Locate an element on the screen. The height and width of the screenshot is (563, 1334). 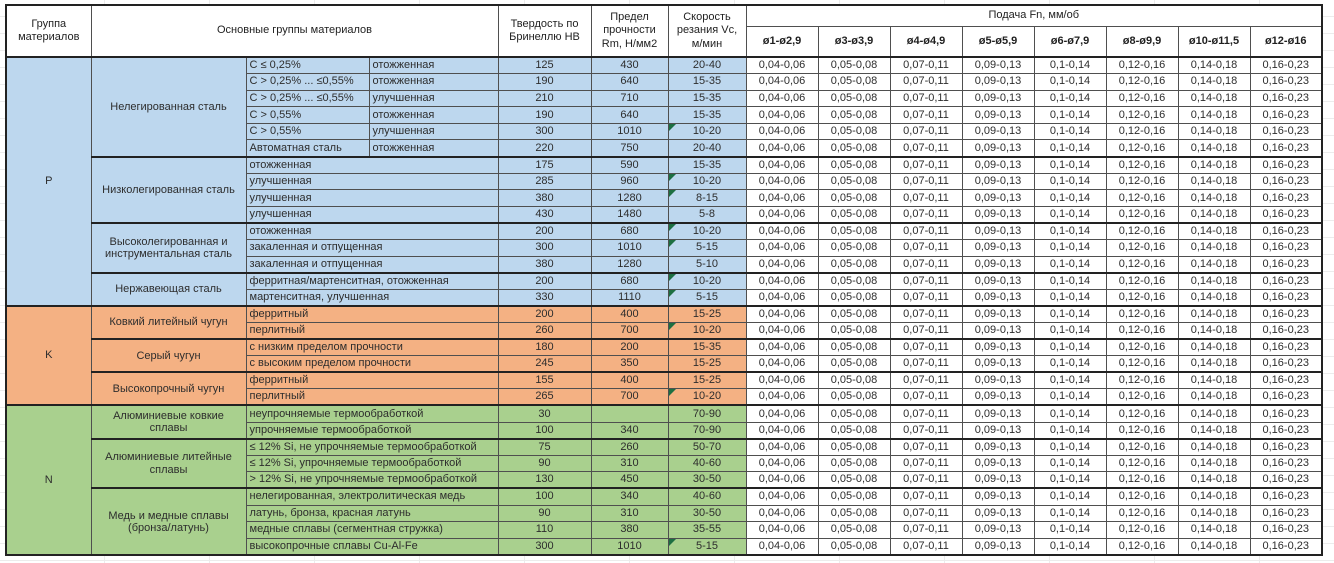
cell-strength-rm: 340 is located at coordinates (629, 496).